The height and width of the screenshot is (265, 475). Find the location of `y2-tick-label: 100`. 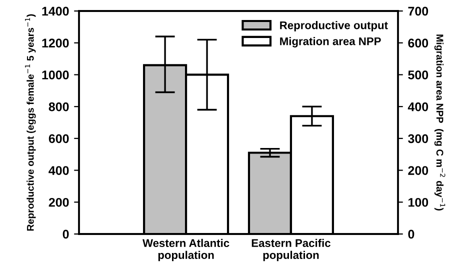

y2-tick-label: 100 is located at coordinates (418, 202).